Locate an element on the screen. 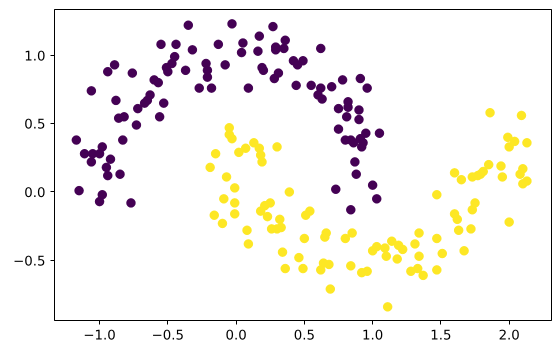 The width and height of the screenshot is (559, 354). y-tick-label: −0.5 is located at coordinates (29, 262).